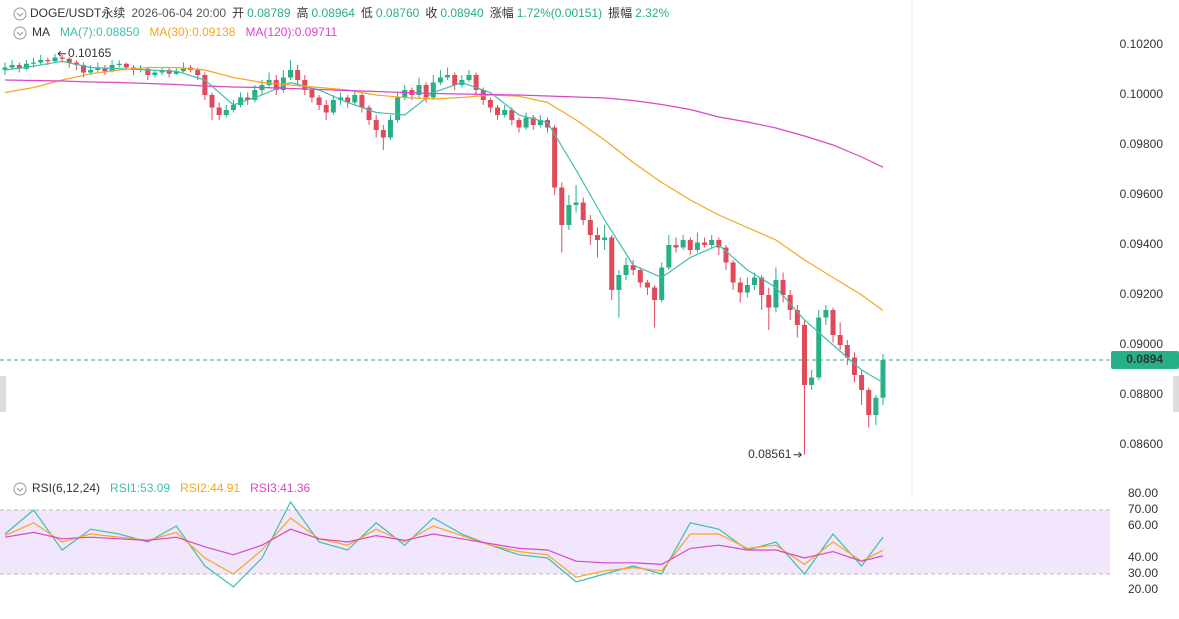  I want to click on y-tick-label: 80.00, so click(1143, 493).